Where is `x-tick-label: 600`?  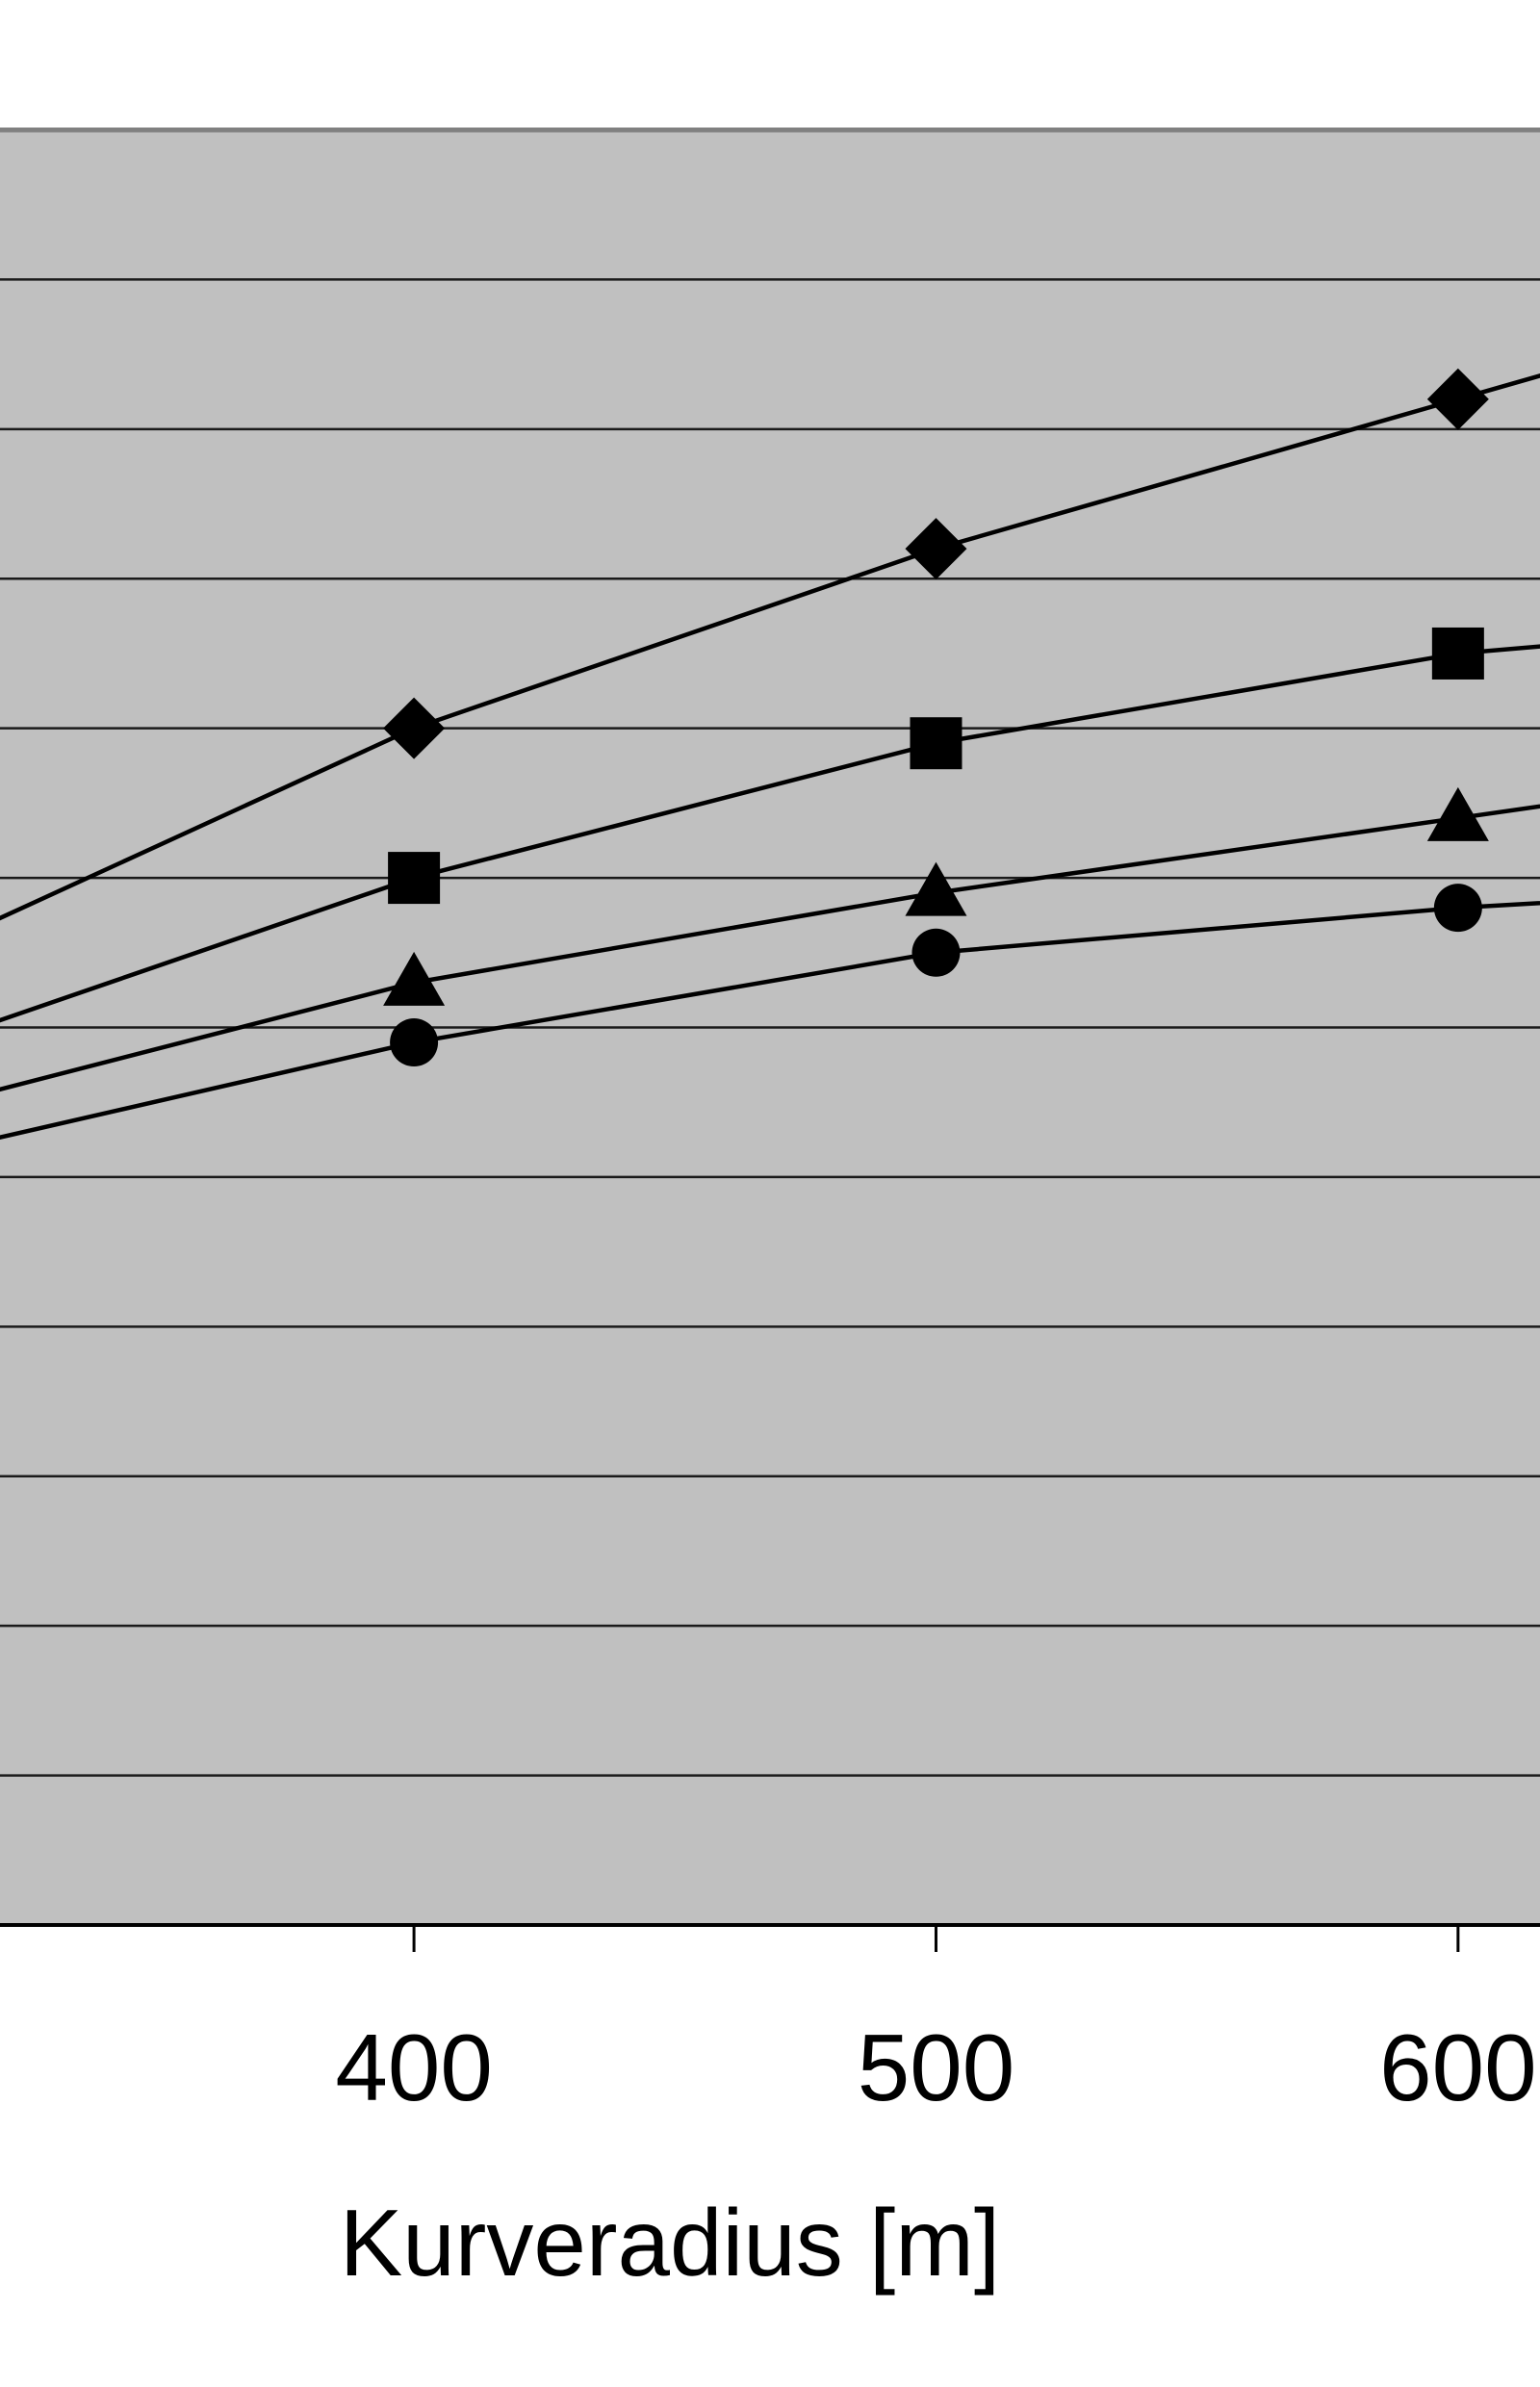 x-tick-label: 600 is located at coordinates (1458, 2067).